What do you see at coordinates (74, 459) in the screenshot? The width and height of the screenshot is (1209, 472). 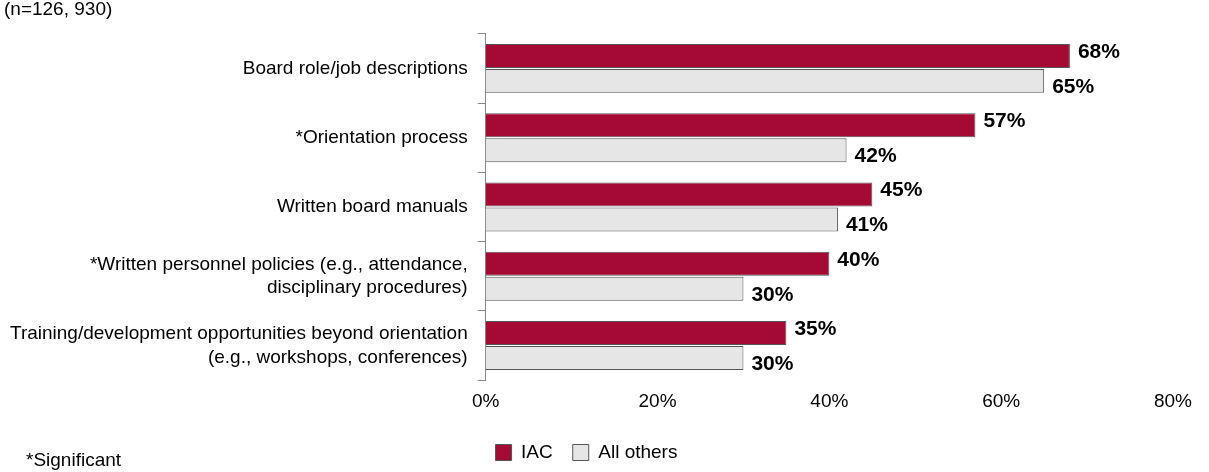 I see `text: *Significant` at bounding box center [74, 459].